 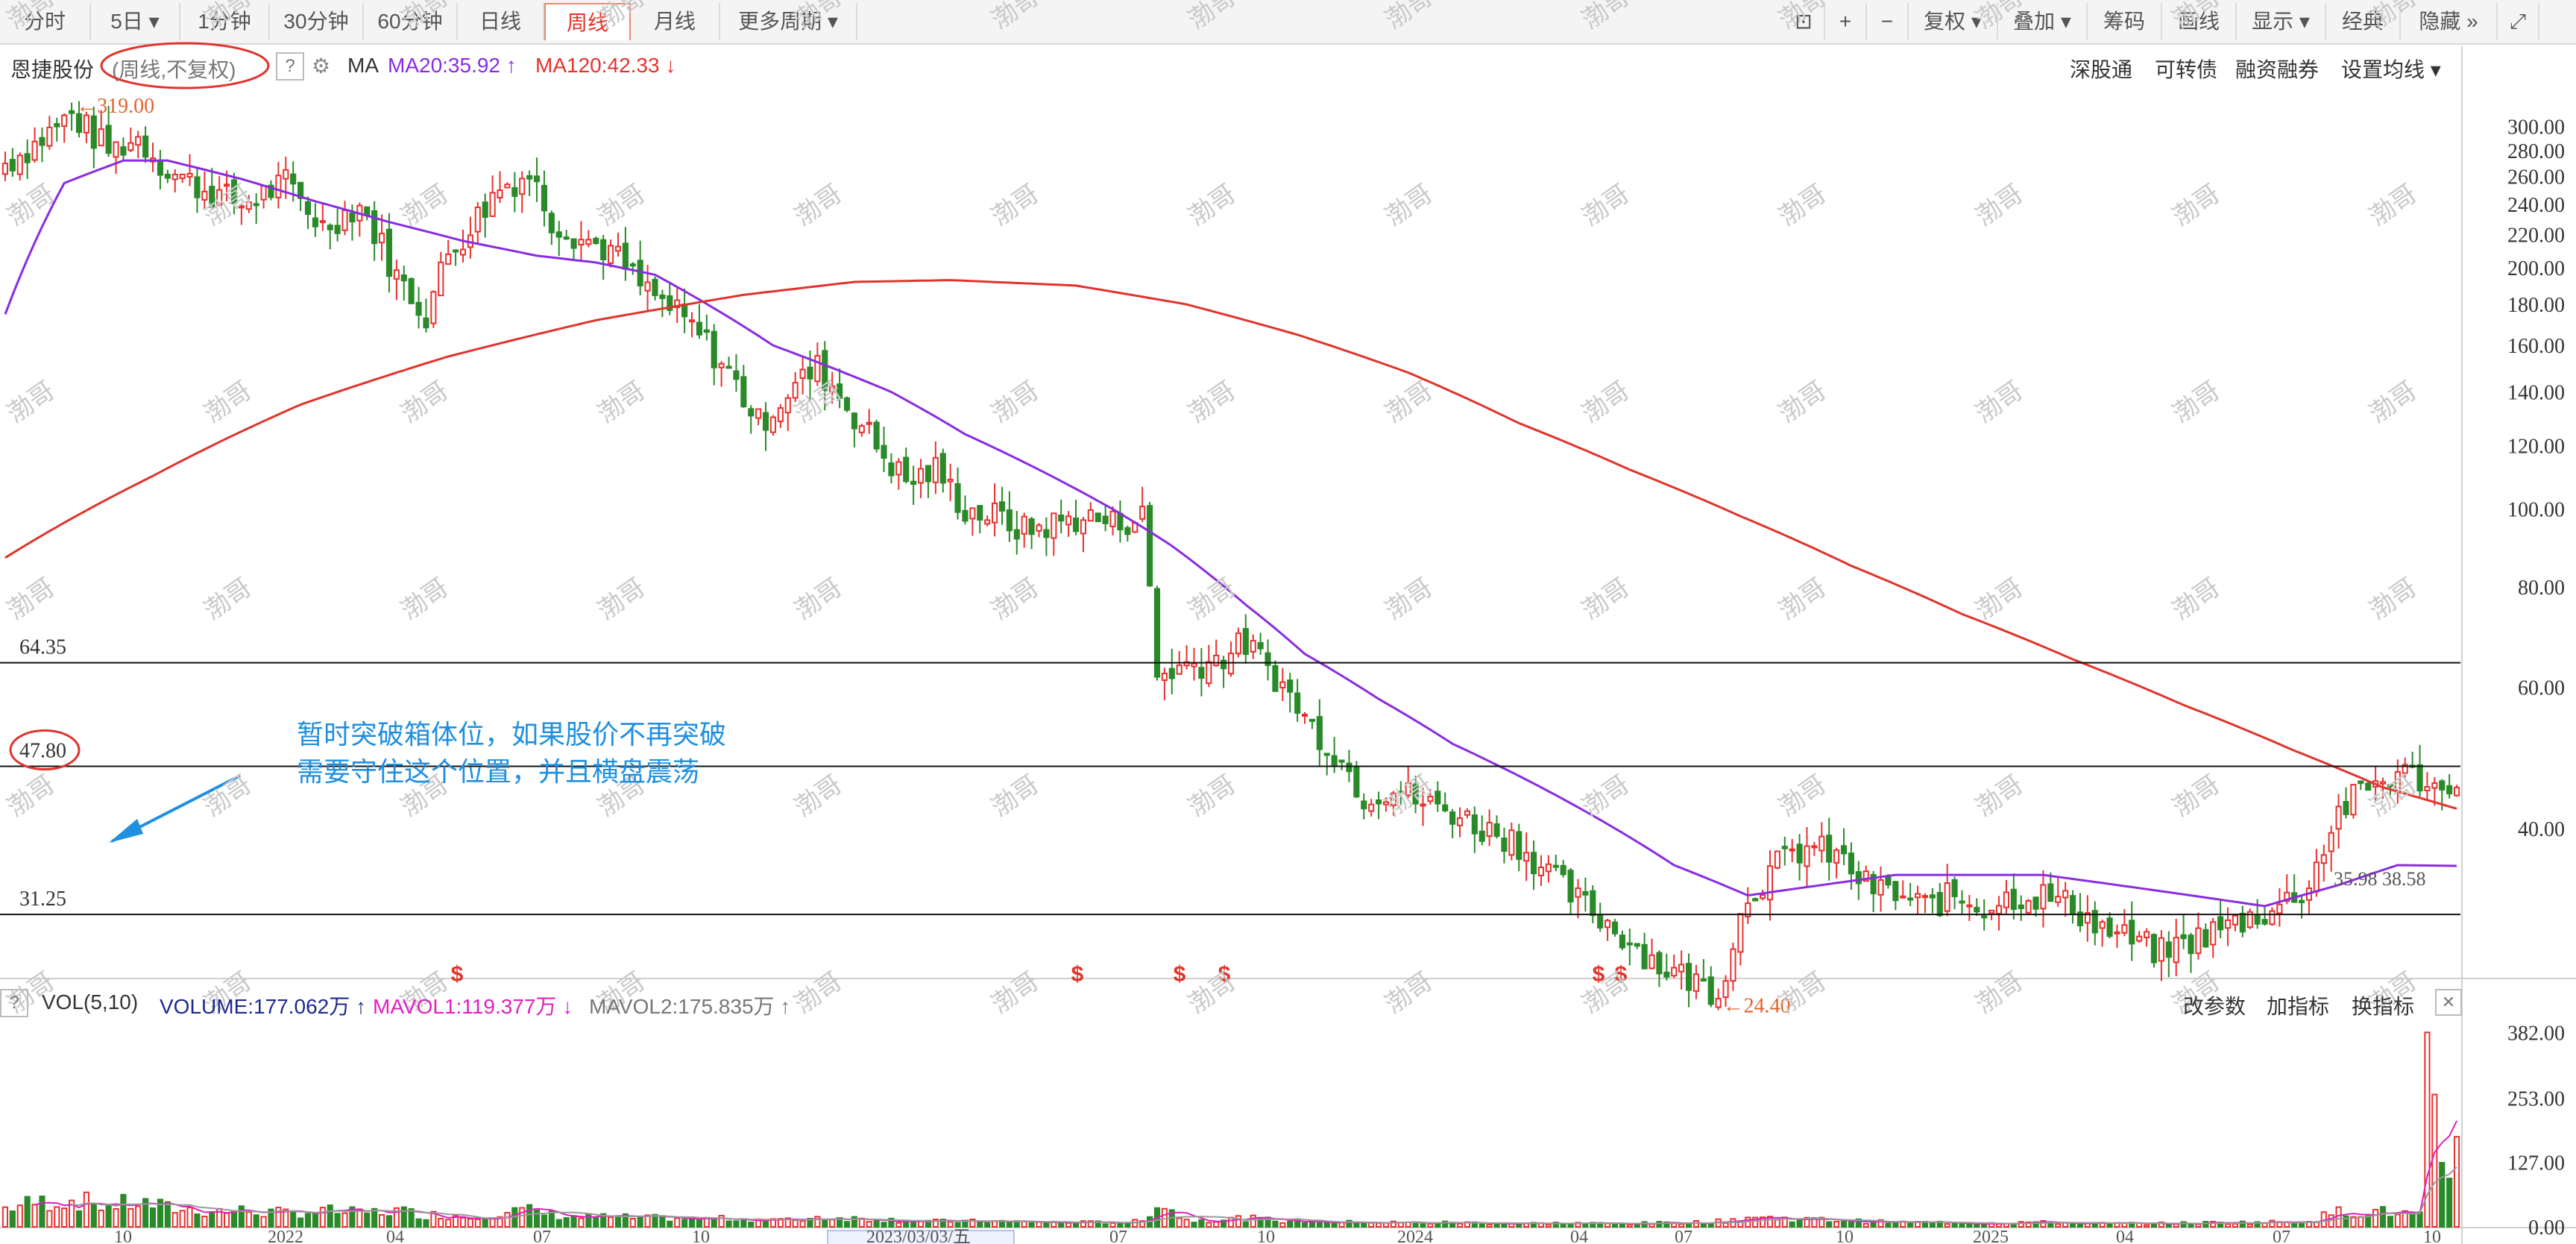 What do you see at coordinates (2277, 69) in the screenshot?
I see `link-margin-trading: 融资融券` at bounding box center [2277, 69].